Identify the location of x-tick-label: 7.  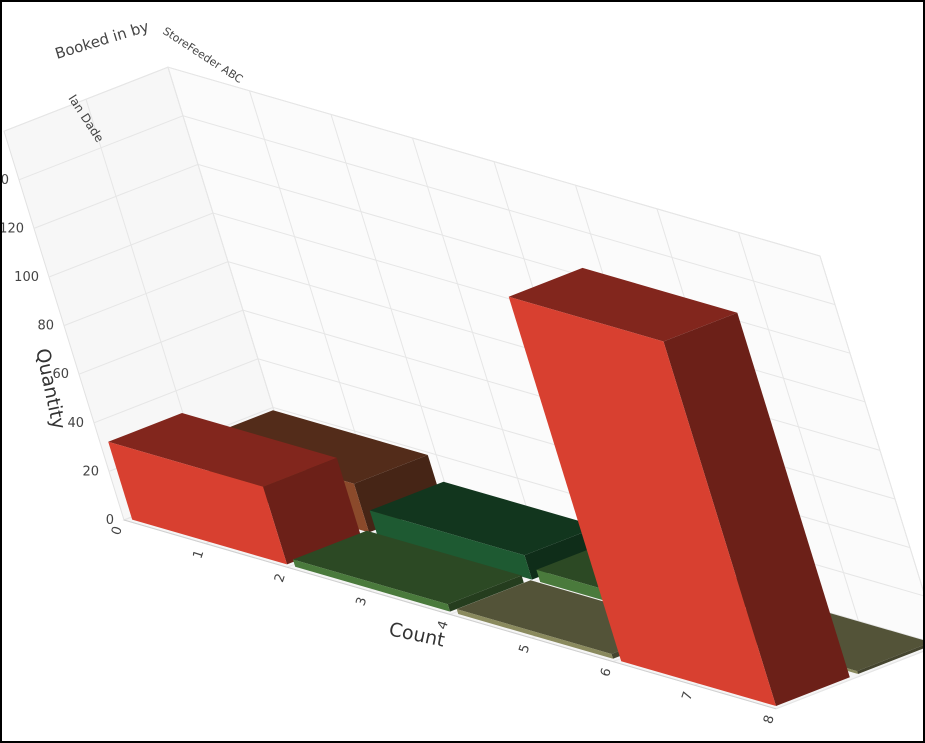
(687, 696).